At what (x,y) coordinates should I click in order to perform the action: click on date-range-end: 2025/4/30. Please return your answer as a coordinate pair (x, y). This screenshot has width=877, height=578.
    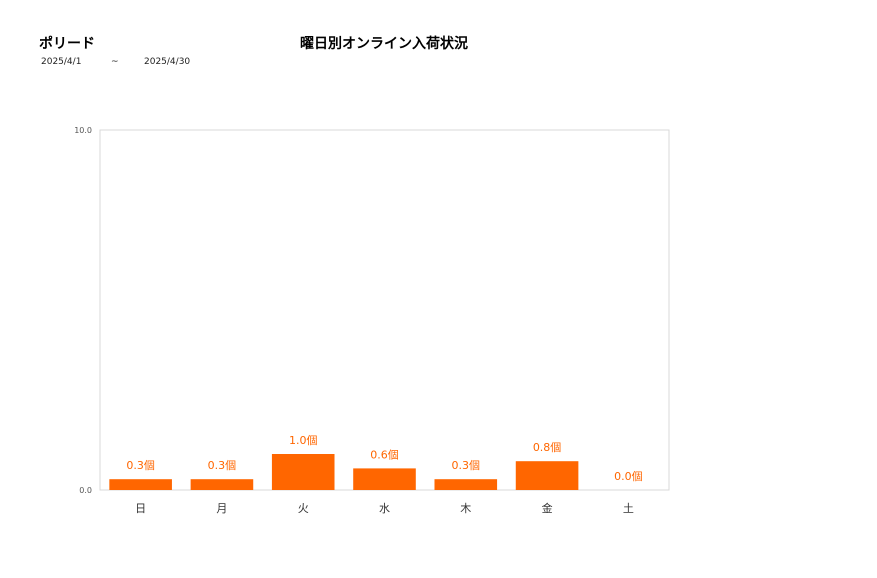
    Looking at the image, I should click on (167, 62).